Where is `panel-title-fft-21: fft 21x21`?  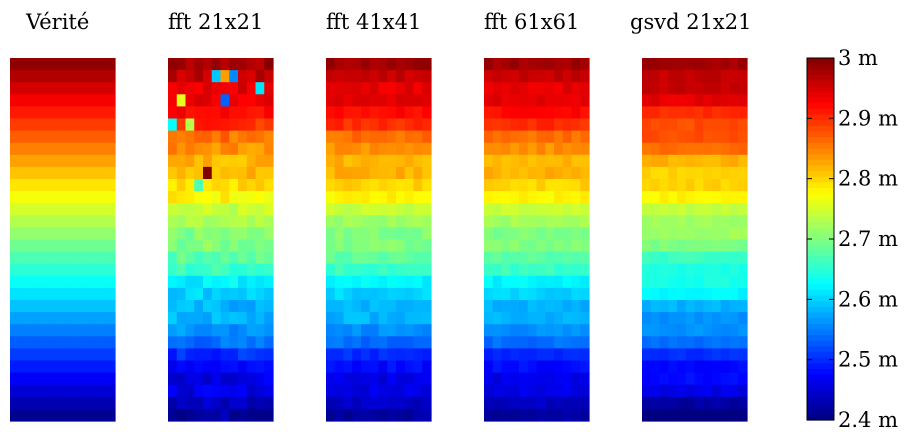
panel-title-fft-21: fft 21x21 is located at coordinates (216, 22).